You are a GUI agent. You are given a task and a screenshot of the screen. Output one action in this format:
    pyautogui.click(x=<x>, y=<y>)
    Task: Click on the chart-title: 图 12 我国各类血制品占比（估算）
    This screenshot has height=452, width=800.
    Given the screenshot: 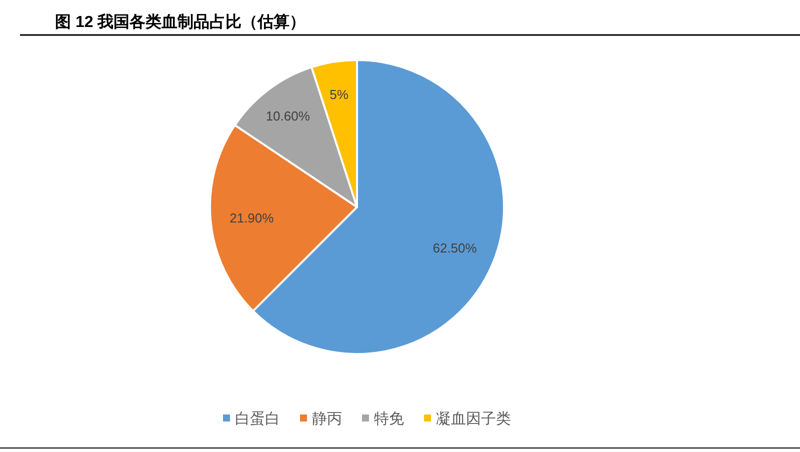 What is the action you would take?
    pyautogui.click(x=180, y=22)
    